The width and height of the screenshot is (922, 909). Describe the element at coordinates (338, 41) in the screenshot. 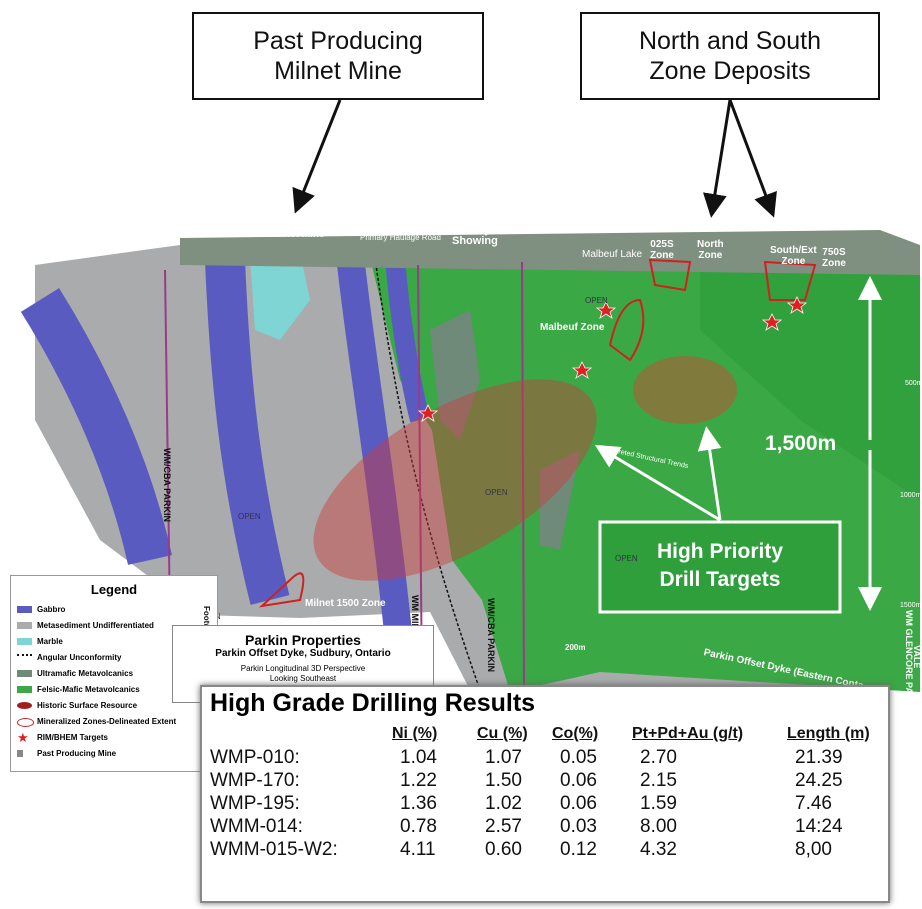

I see `callout-text: Past Producing` at that location.